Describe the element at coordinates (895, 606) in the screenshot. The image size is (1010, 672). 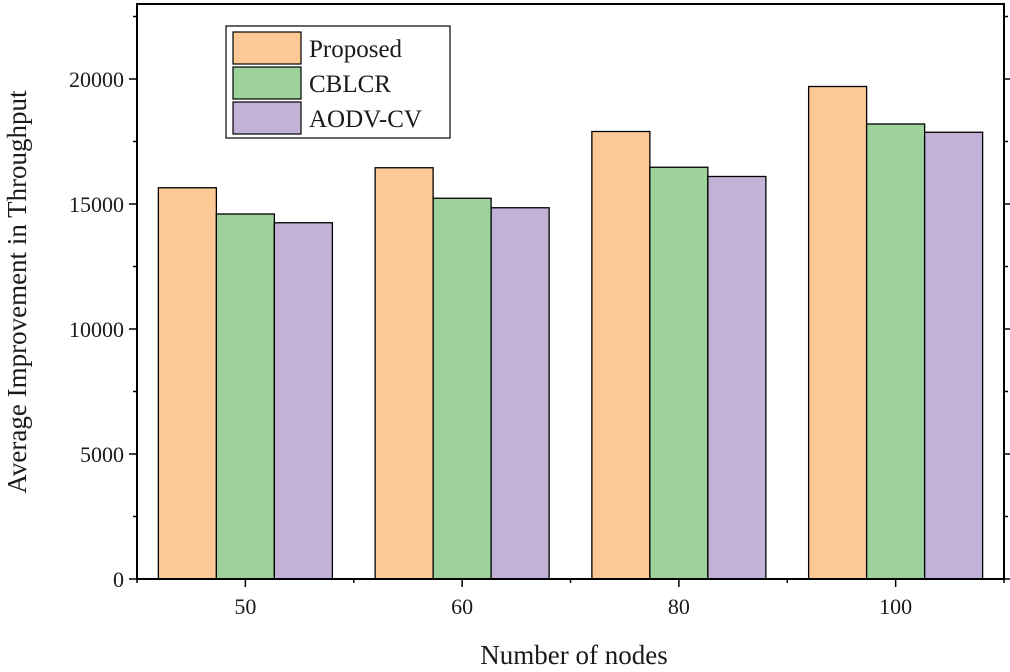
I see `x-tick-label-100: 100` at that location.